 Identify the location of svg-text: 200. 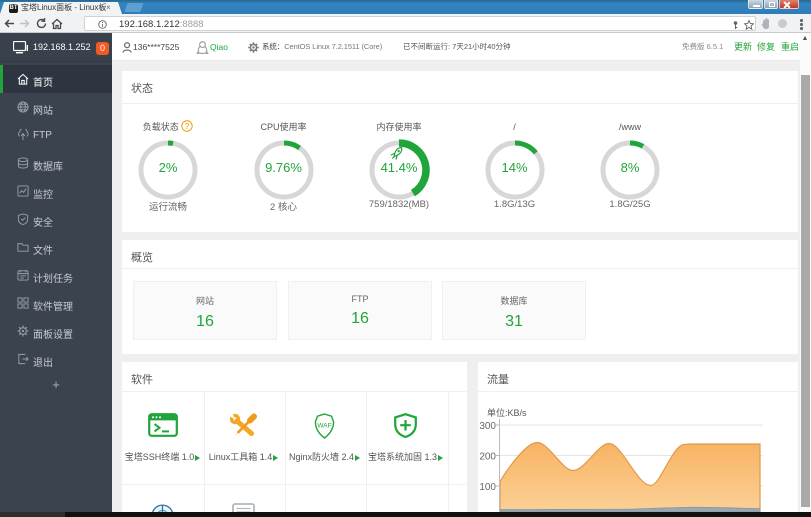
(487, 457).